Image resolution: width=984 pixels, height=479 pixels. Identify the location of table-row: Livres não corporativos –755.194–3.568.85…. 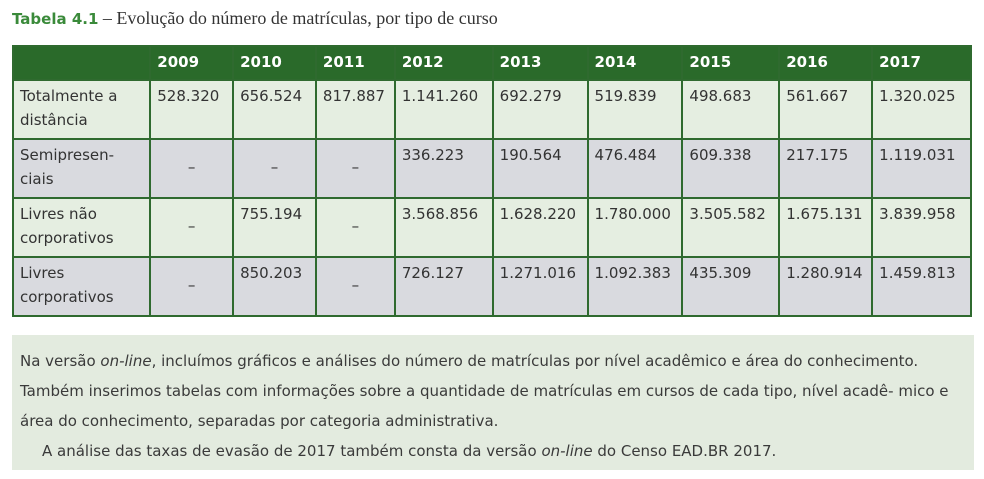
(491, 227).